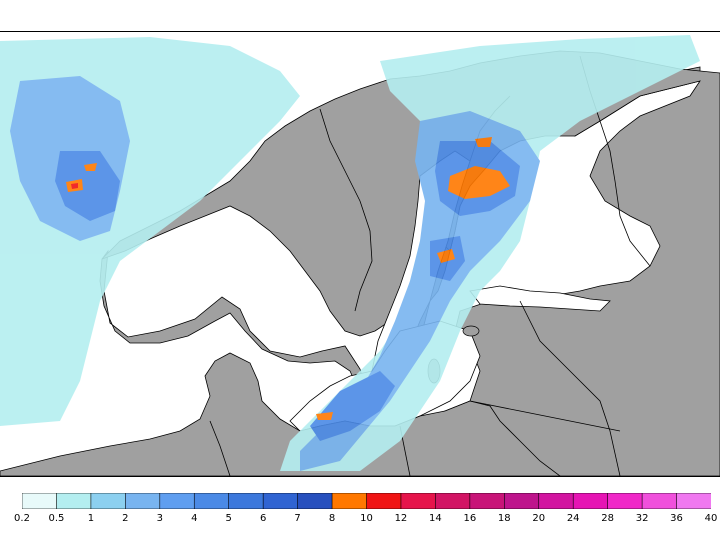 The image size is (720, 540). Describe the element at coordinates (91, 518) in the screenshot. I see `colorbar-tick-label: 1` at that location.